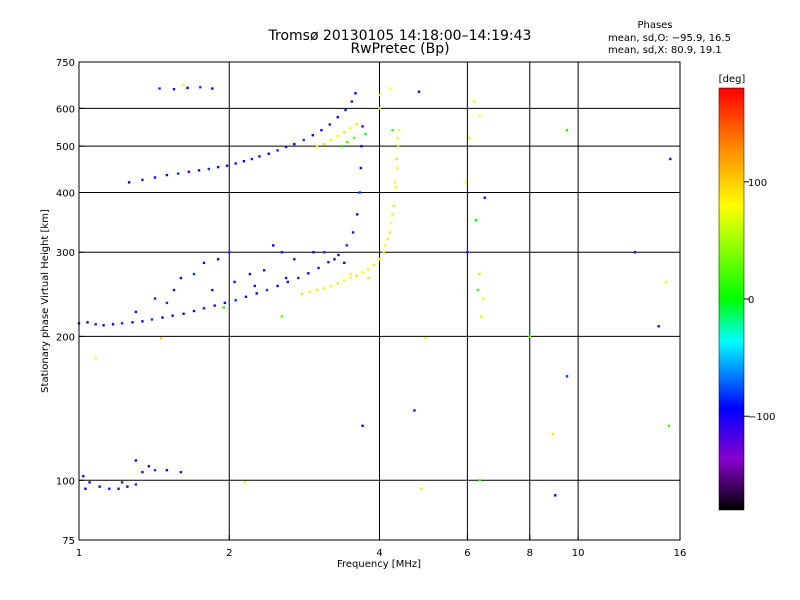  Describe the element at coordinates (530, 553) in the screenshot. I see `x-tick-label: 8` at that location.